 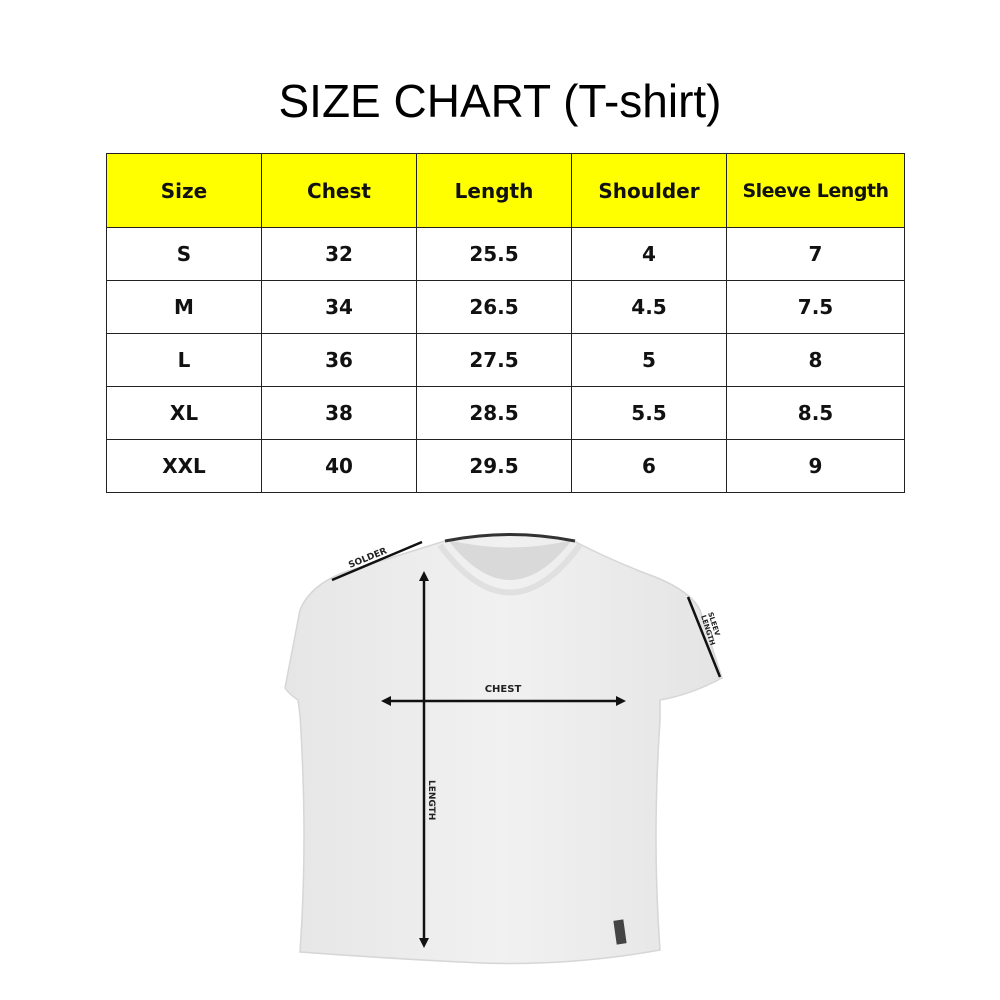 What do you see at coordinates (649, 360) in the screenshot?
I see `cell-shoulder: 5` at bounding box center [649, 360].